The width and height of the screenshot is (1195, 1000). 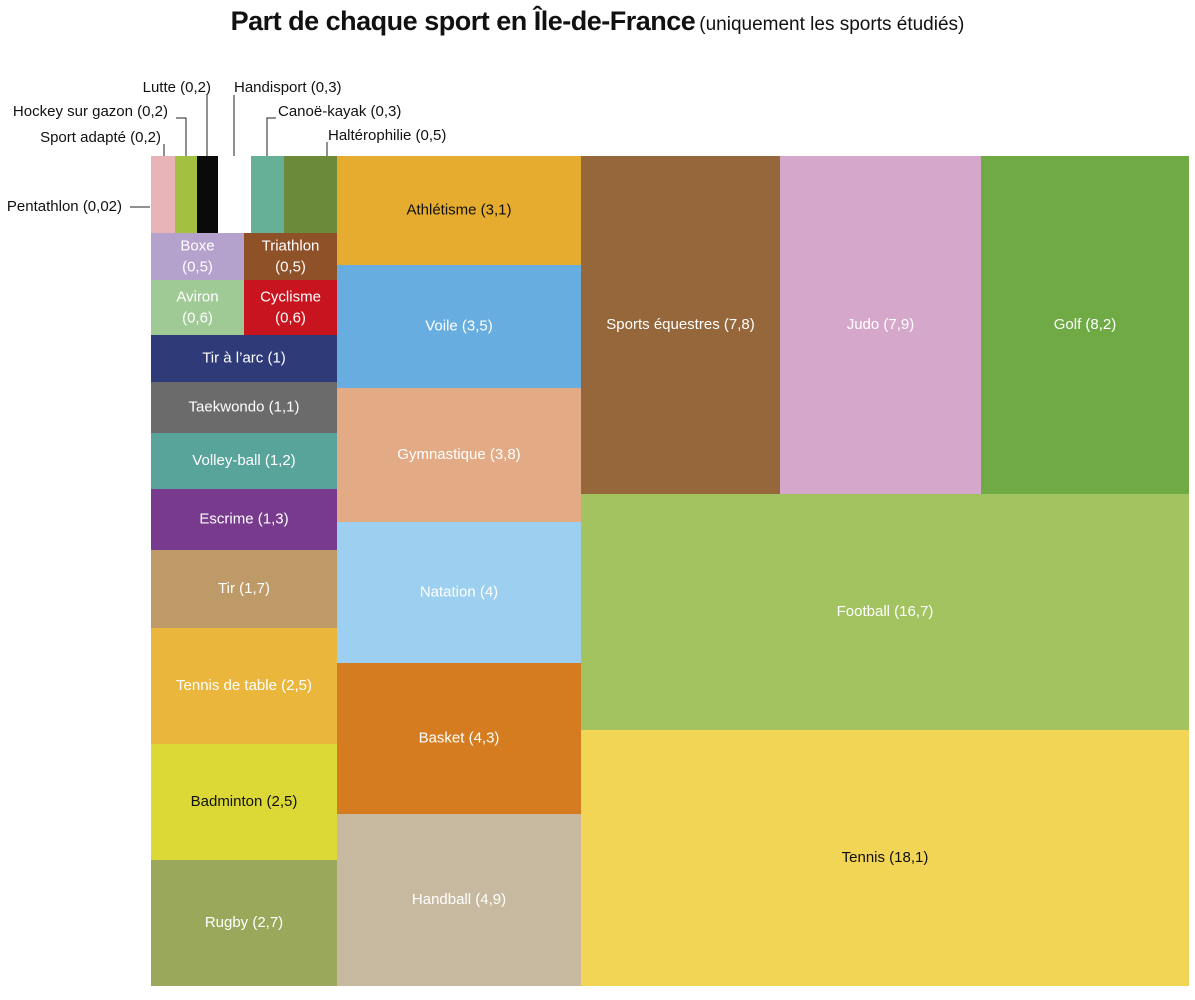 I want to click on treemap-tile-boxe, so click(x=197, y=256).